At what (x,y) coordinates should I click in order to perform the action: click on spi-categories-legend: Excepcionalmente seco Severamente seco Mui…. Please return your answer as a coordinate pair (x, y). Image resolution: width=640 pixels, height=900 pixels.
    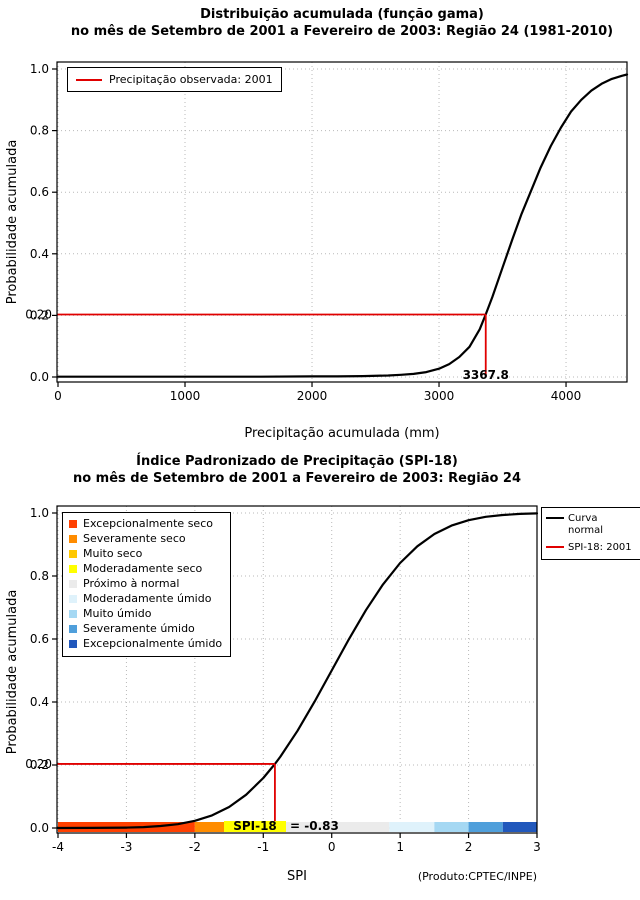
    Looking at the image, I should click on (147, 584).